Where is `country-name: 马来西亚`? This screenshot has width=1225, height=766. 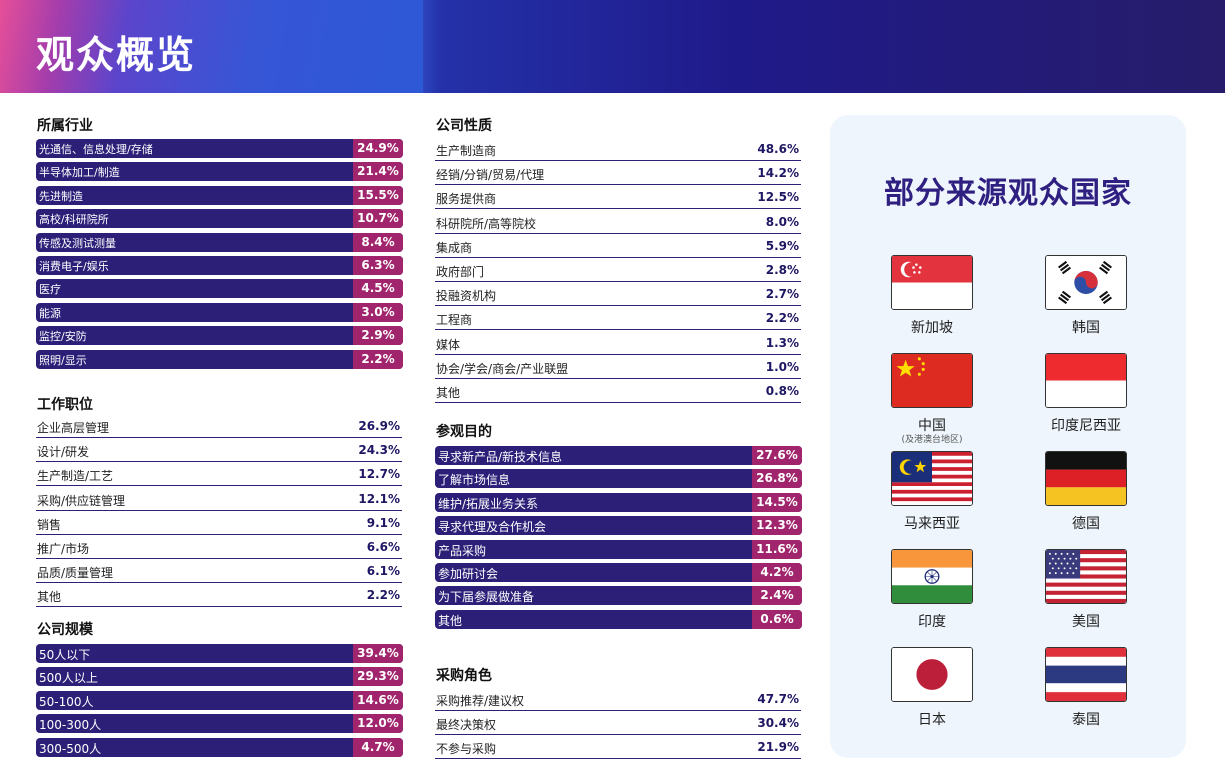 country-name: 马来西亚 is located at coordinates (932, 524).